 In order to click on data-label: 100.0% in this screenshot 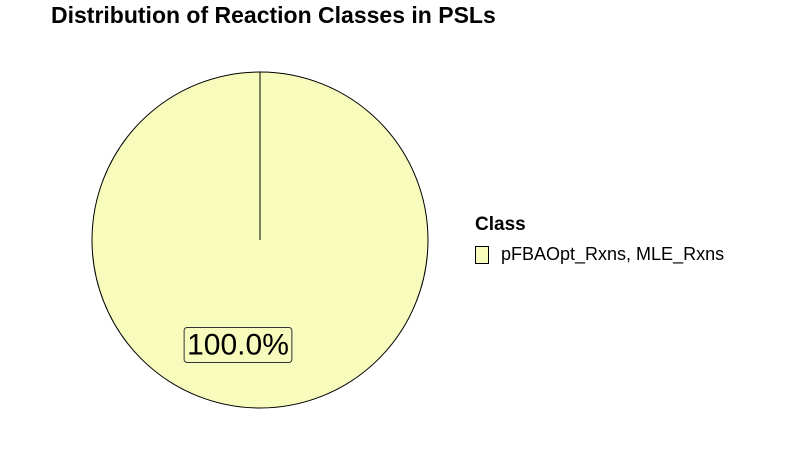, I will do `click(238, 345)`.